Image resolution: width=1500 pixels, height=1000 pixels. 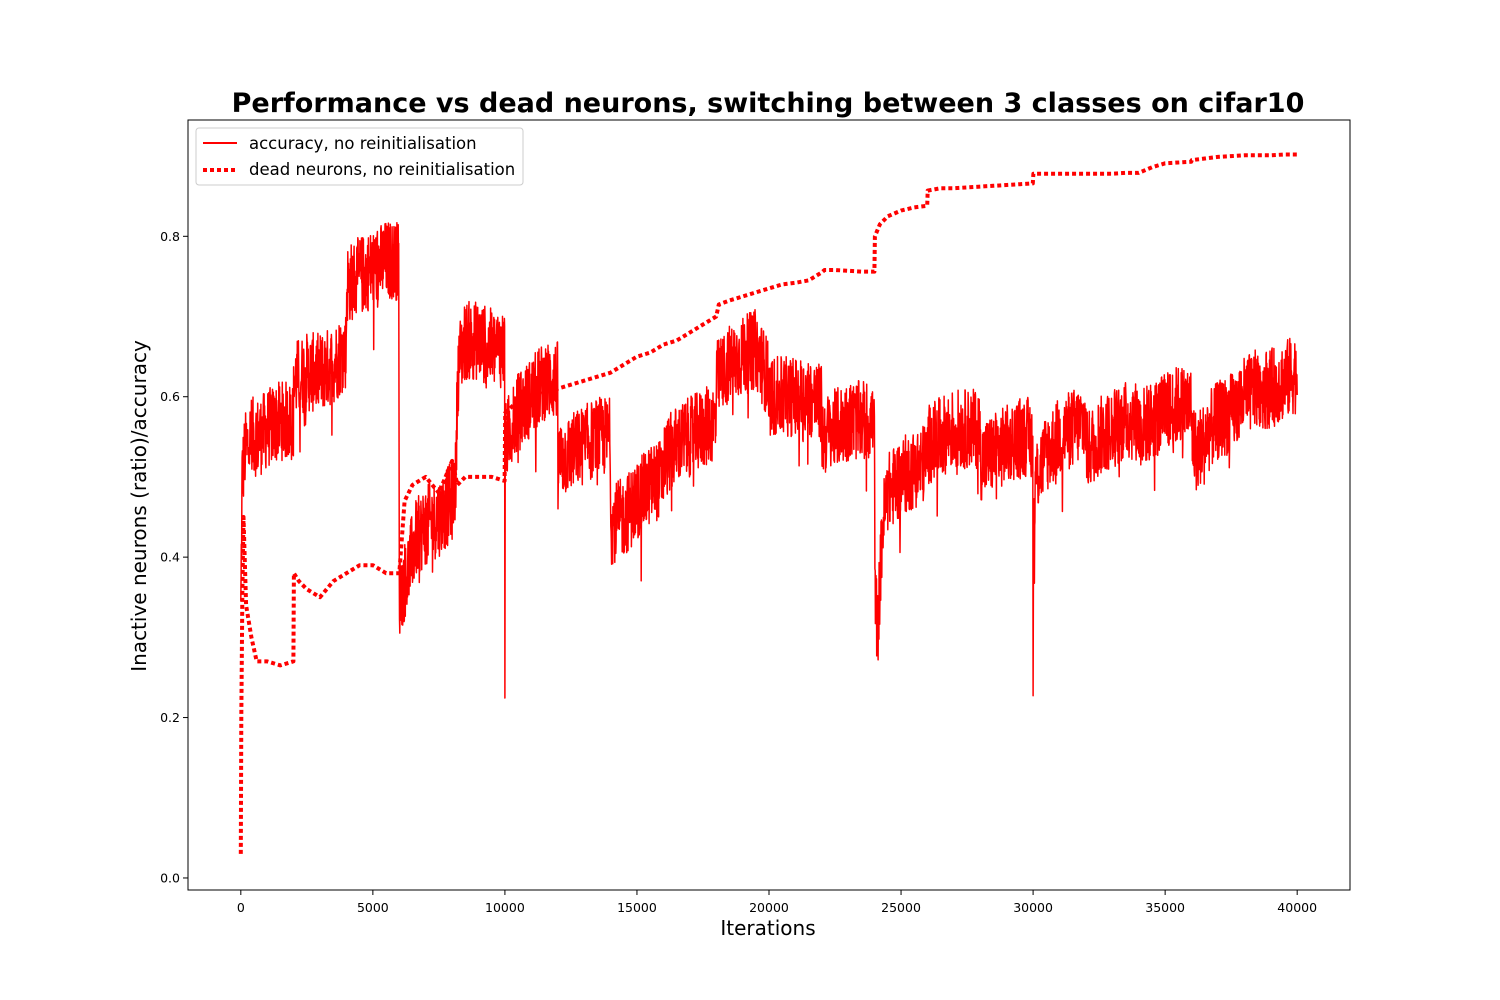 What do you see at coordinates (382, 169) in the screenshot?
I see `legend-label-dead-neurons: dead neurons, no reinitialisation` at bounding box center [382, 169].